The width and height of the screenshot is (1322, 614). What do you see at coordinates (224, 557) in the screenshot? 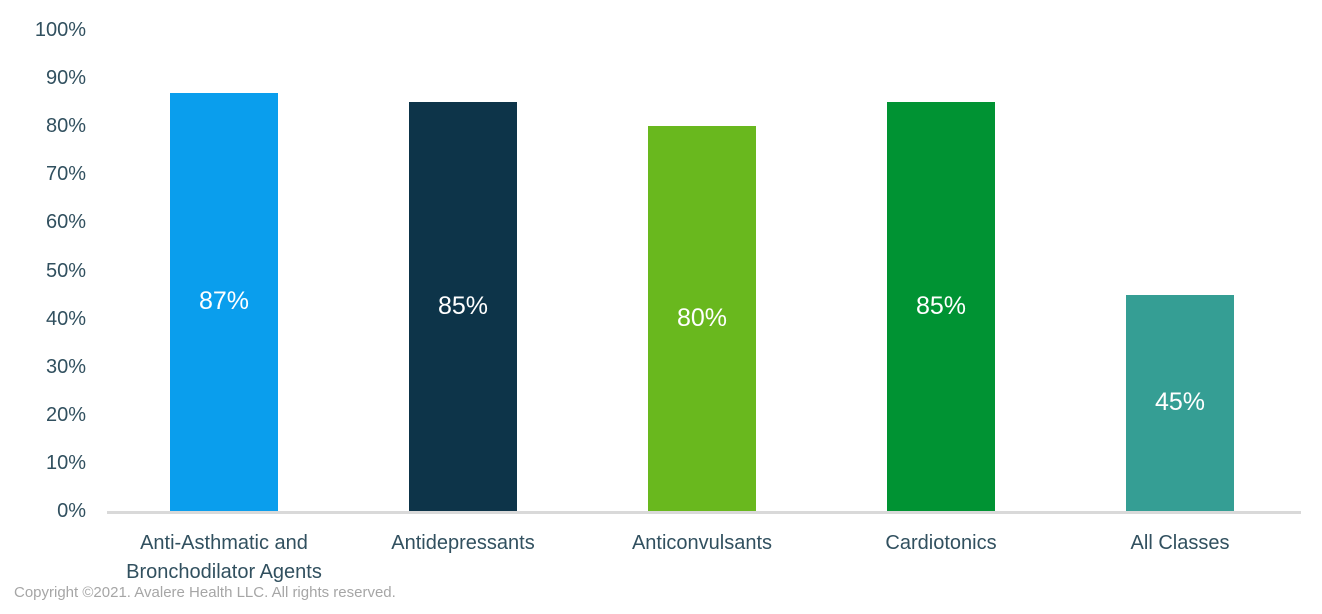
I see `x-axis-category-label: Anti-Asthmatic and Bronchodilator Agents` at bounding box center [224, 557].